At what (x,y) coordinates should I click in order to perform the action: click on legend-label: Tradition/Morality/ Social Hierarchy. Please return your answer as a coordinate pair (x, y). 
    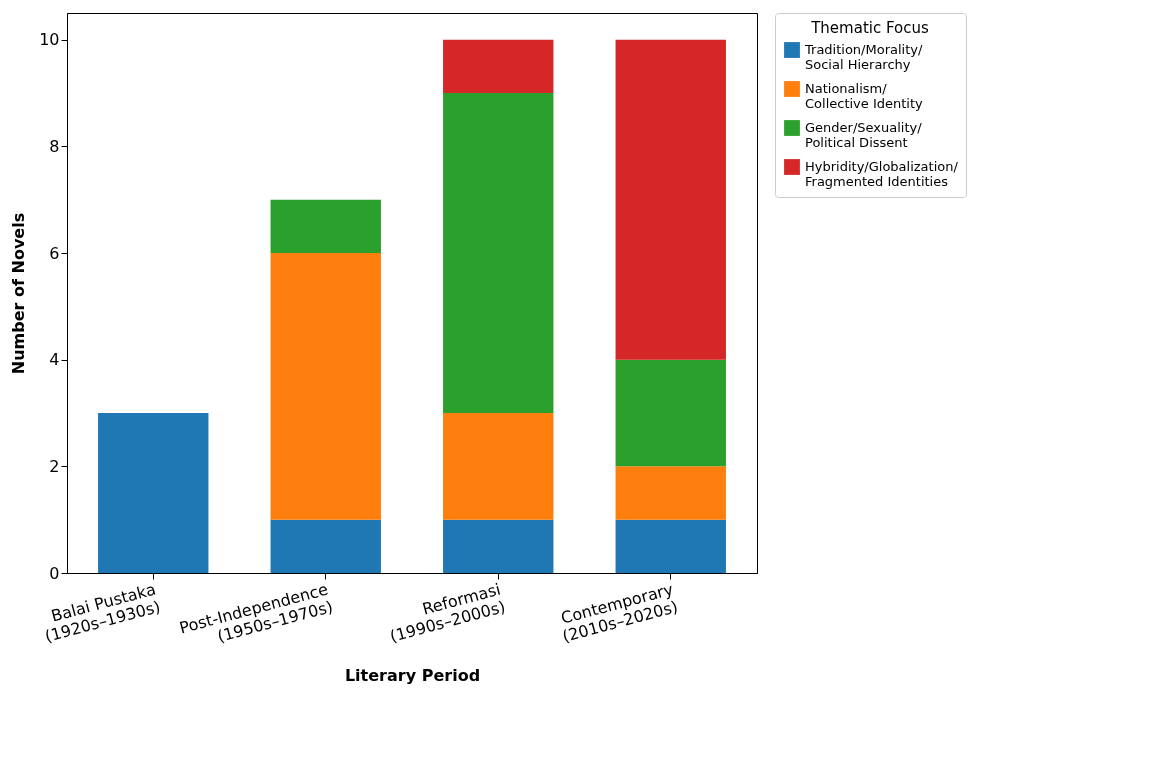
    Looking at the image, I should click on (863, 57).